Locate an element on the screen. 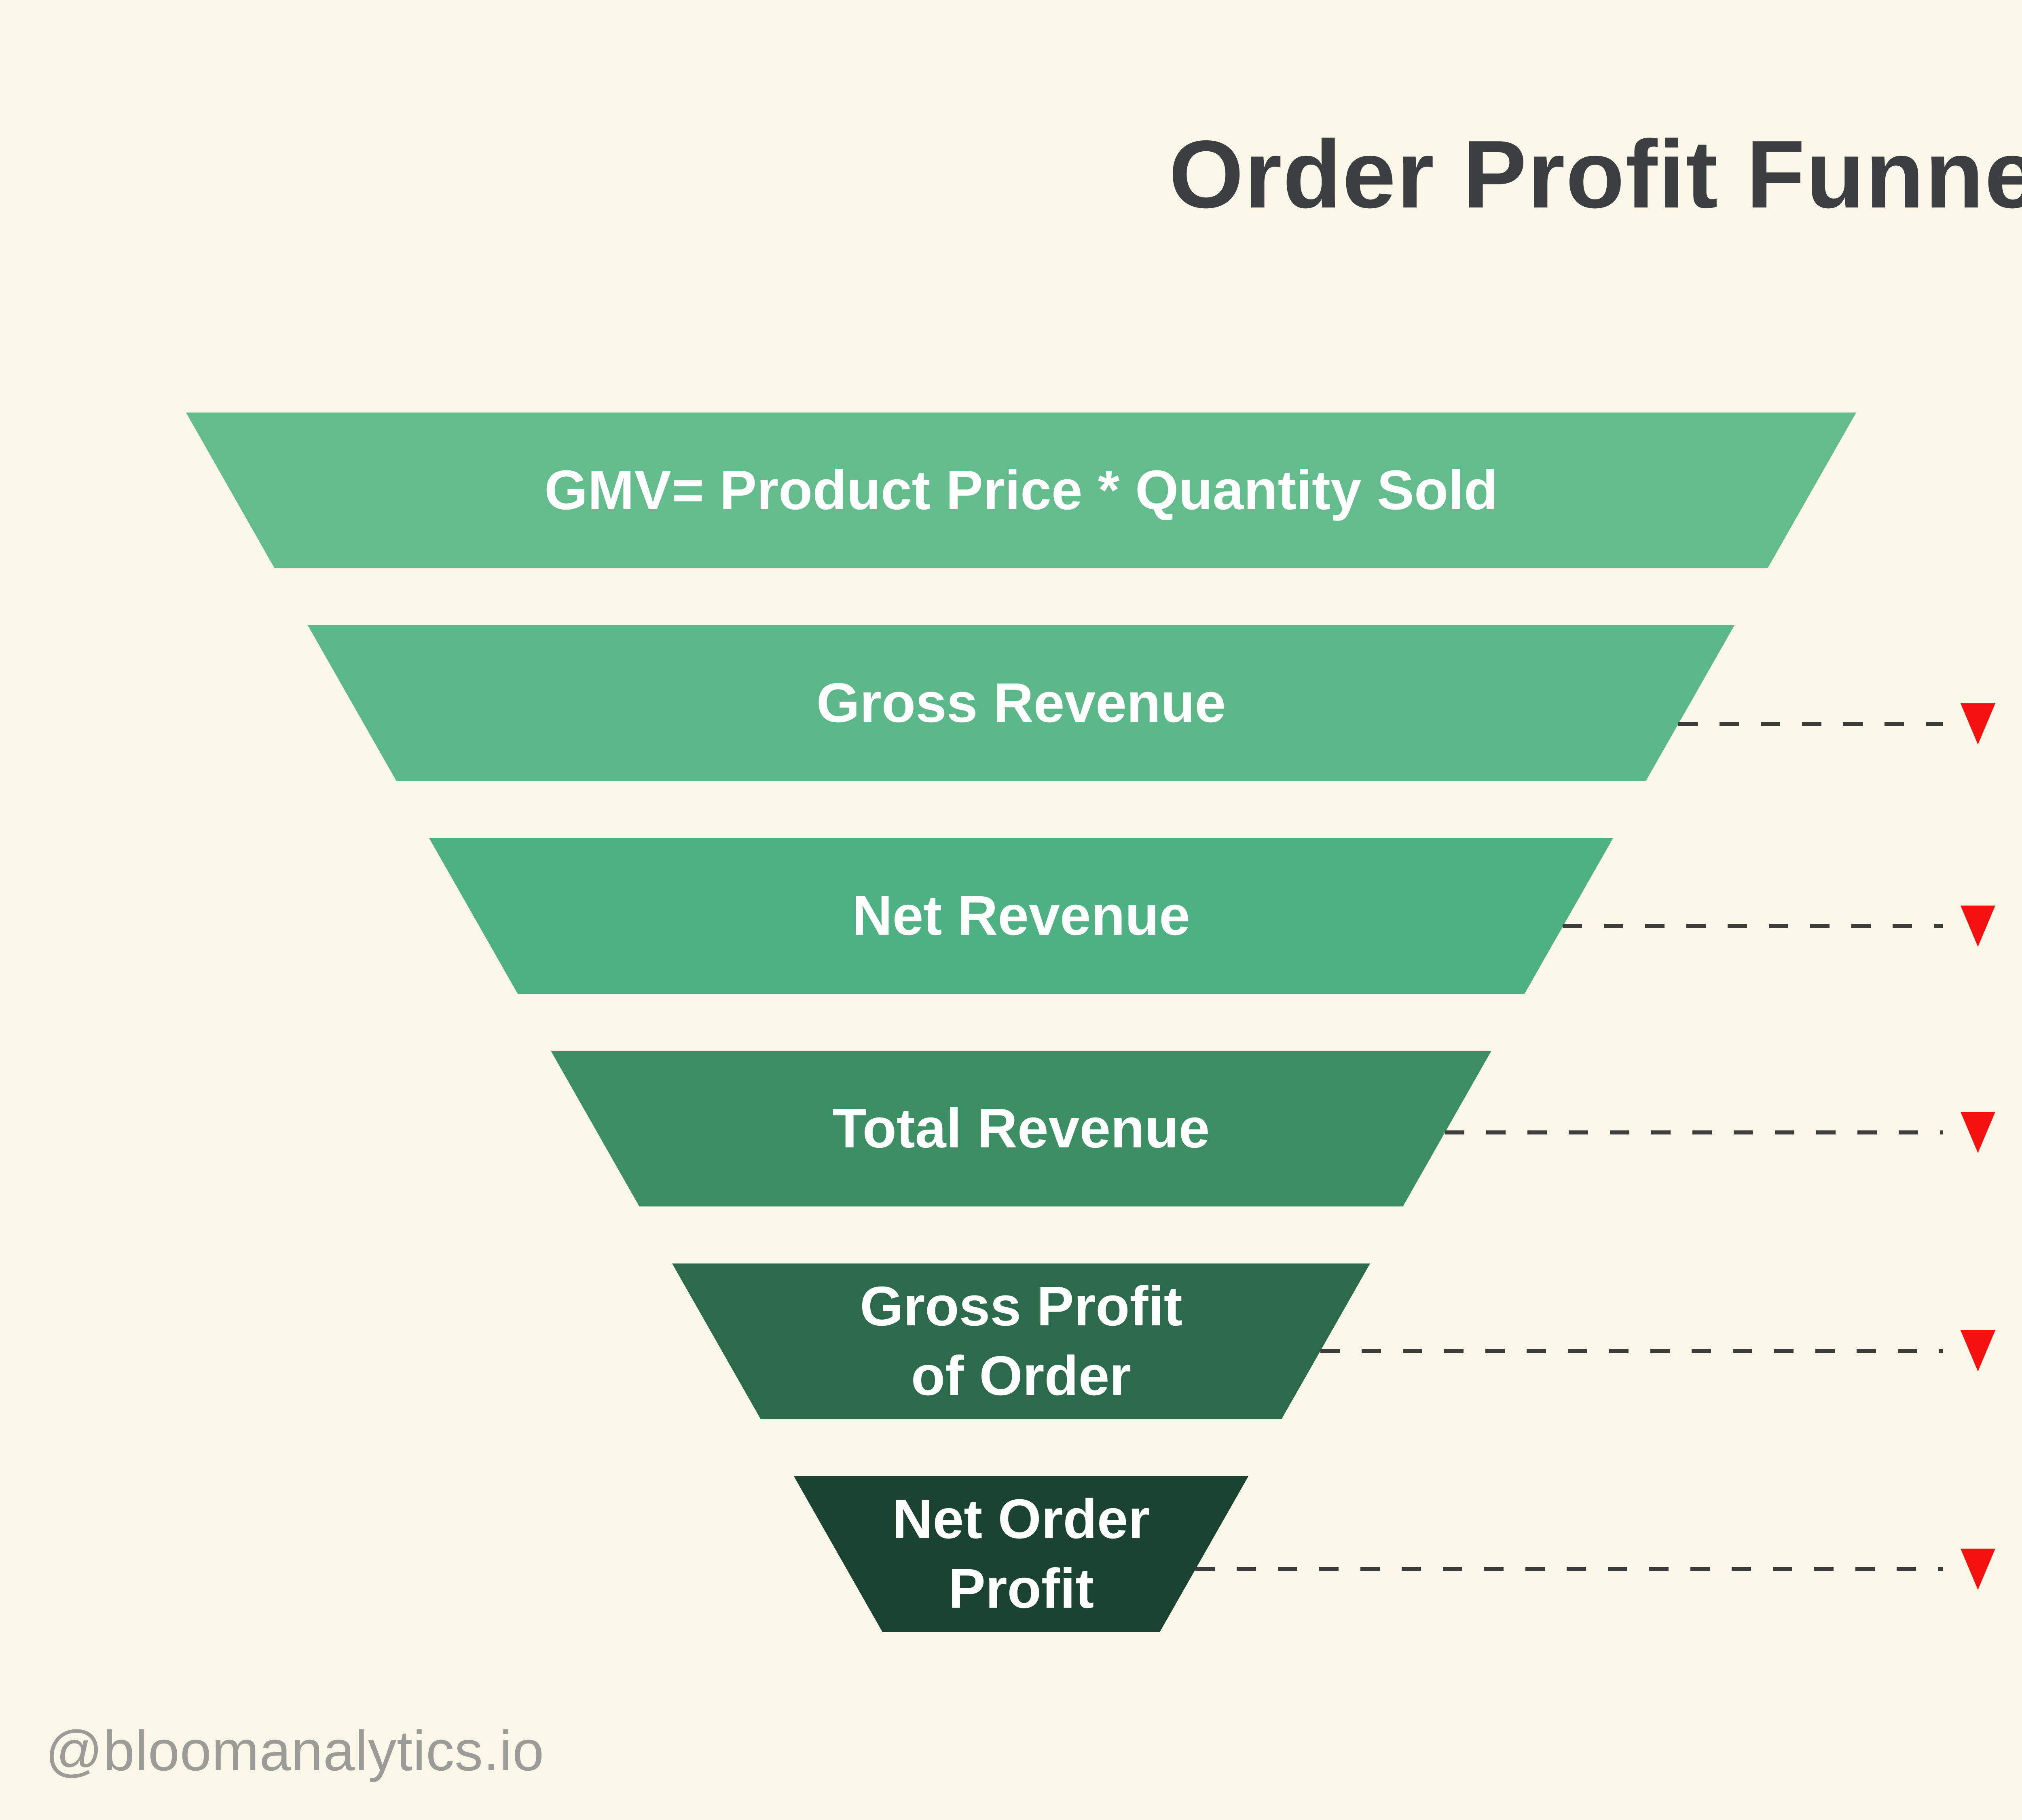 This screenshot has height=1820, width=2022. page-title: Order Profit Funnel is located at coordinates (1595, 174).